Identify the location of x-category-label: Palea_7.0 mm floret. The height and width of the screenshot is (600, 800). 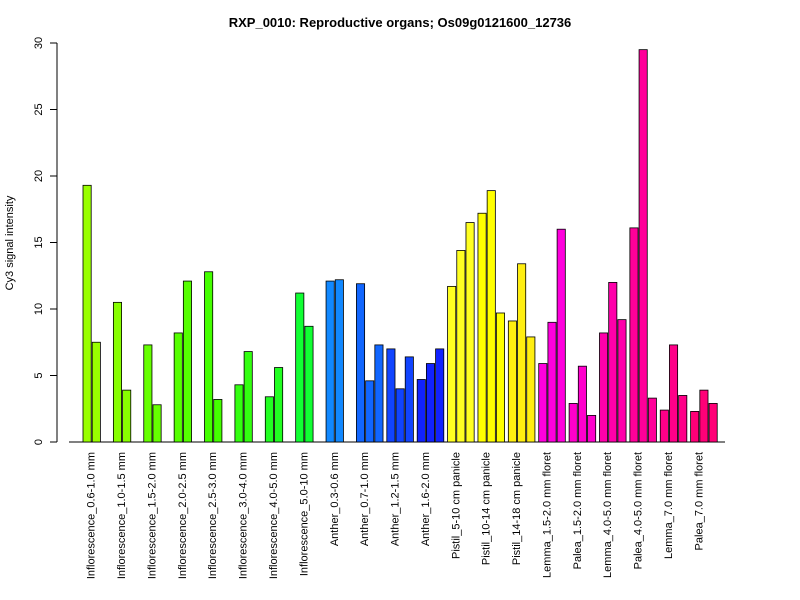
(699, 501).